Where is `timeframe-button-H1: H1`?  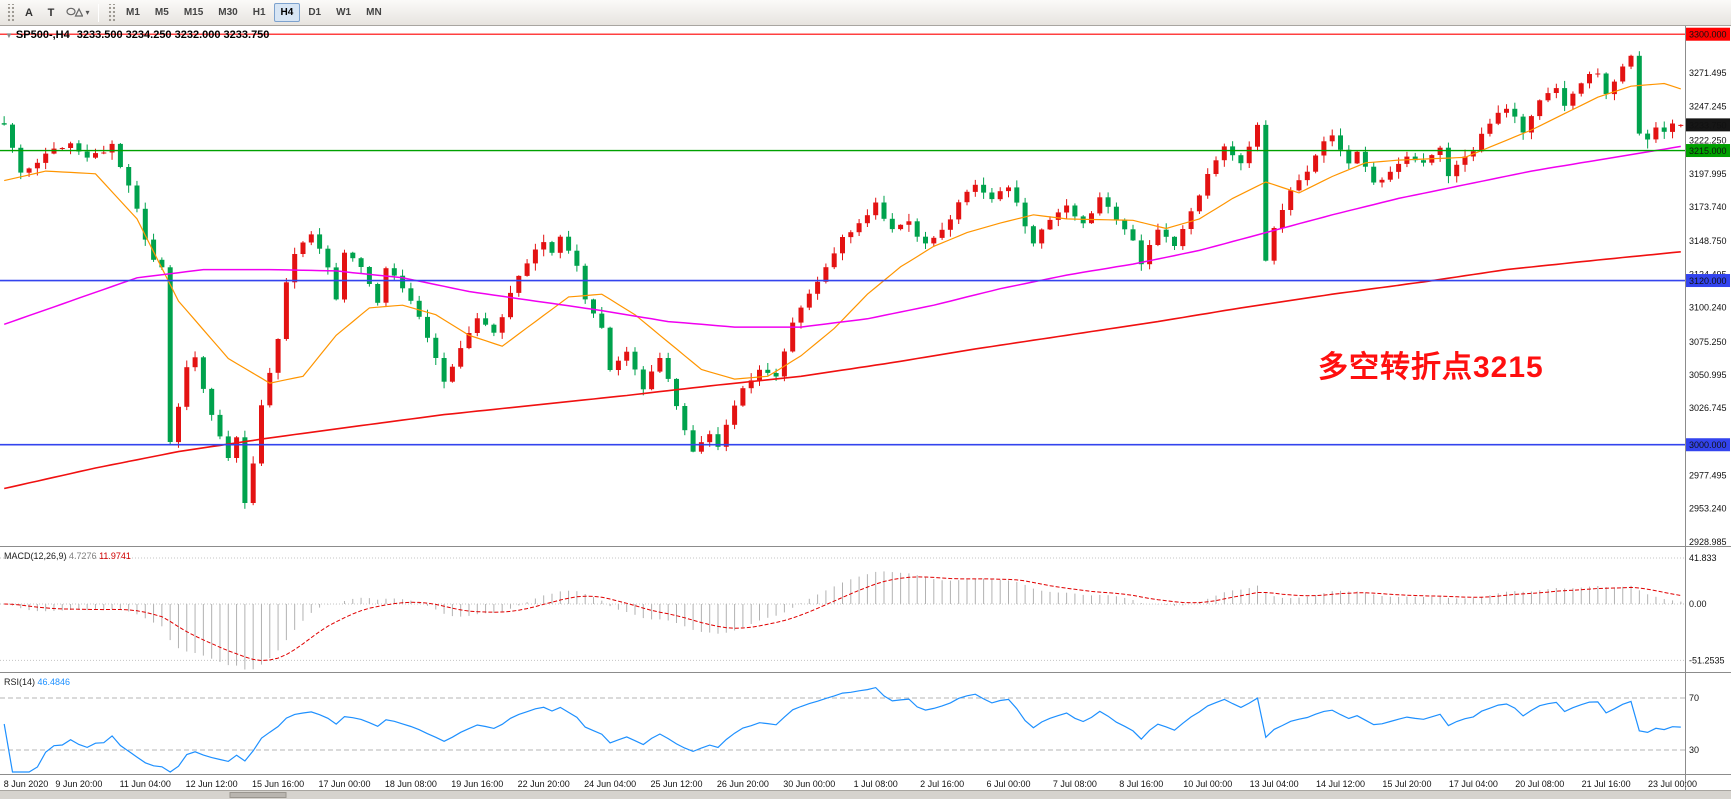 timeframe-button-H1: H1 is located at coordinates (259, 12).